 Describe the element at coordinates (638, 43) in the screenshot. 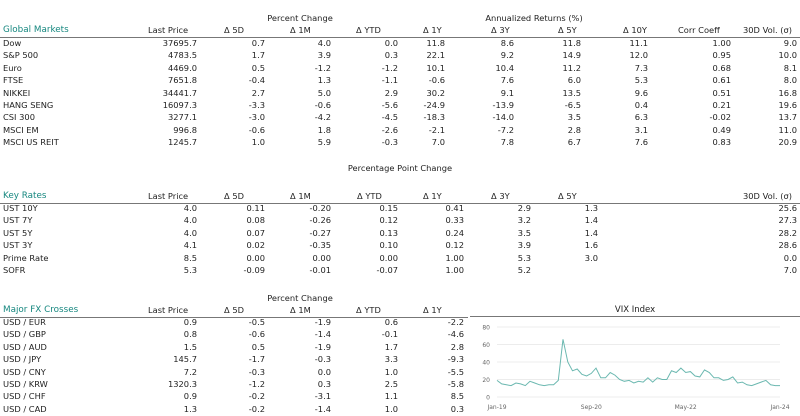

I see `cell-value: 11.1` at that location.